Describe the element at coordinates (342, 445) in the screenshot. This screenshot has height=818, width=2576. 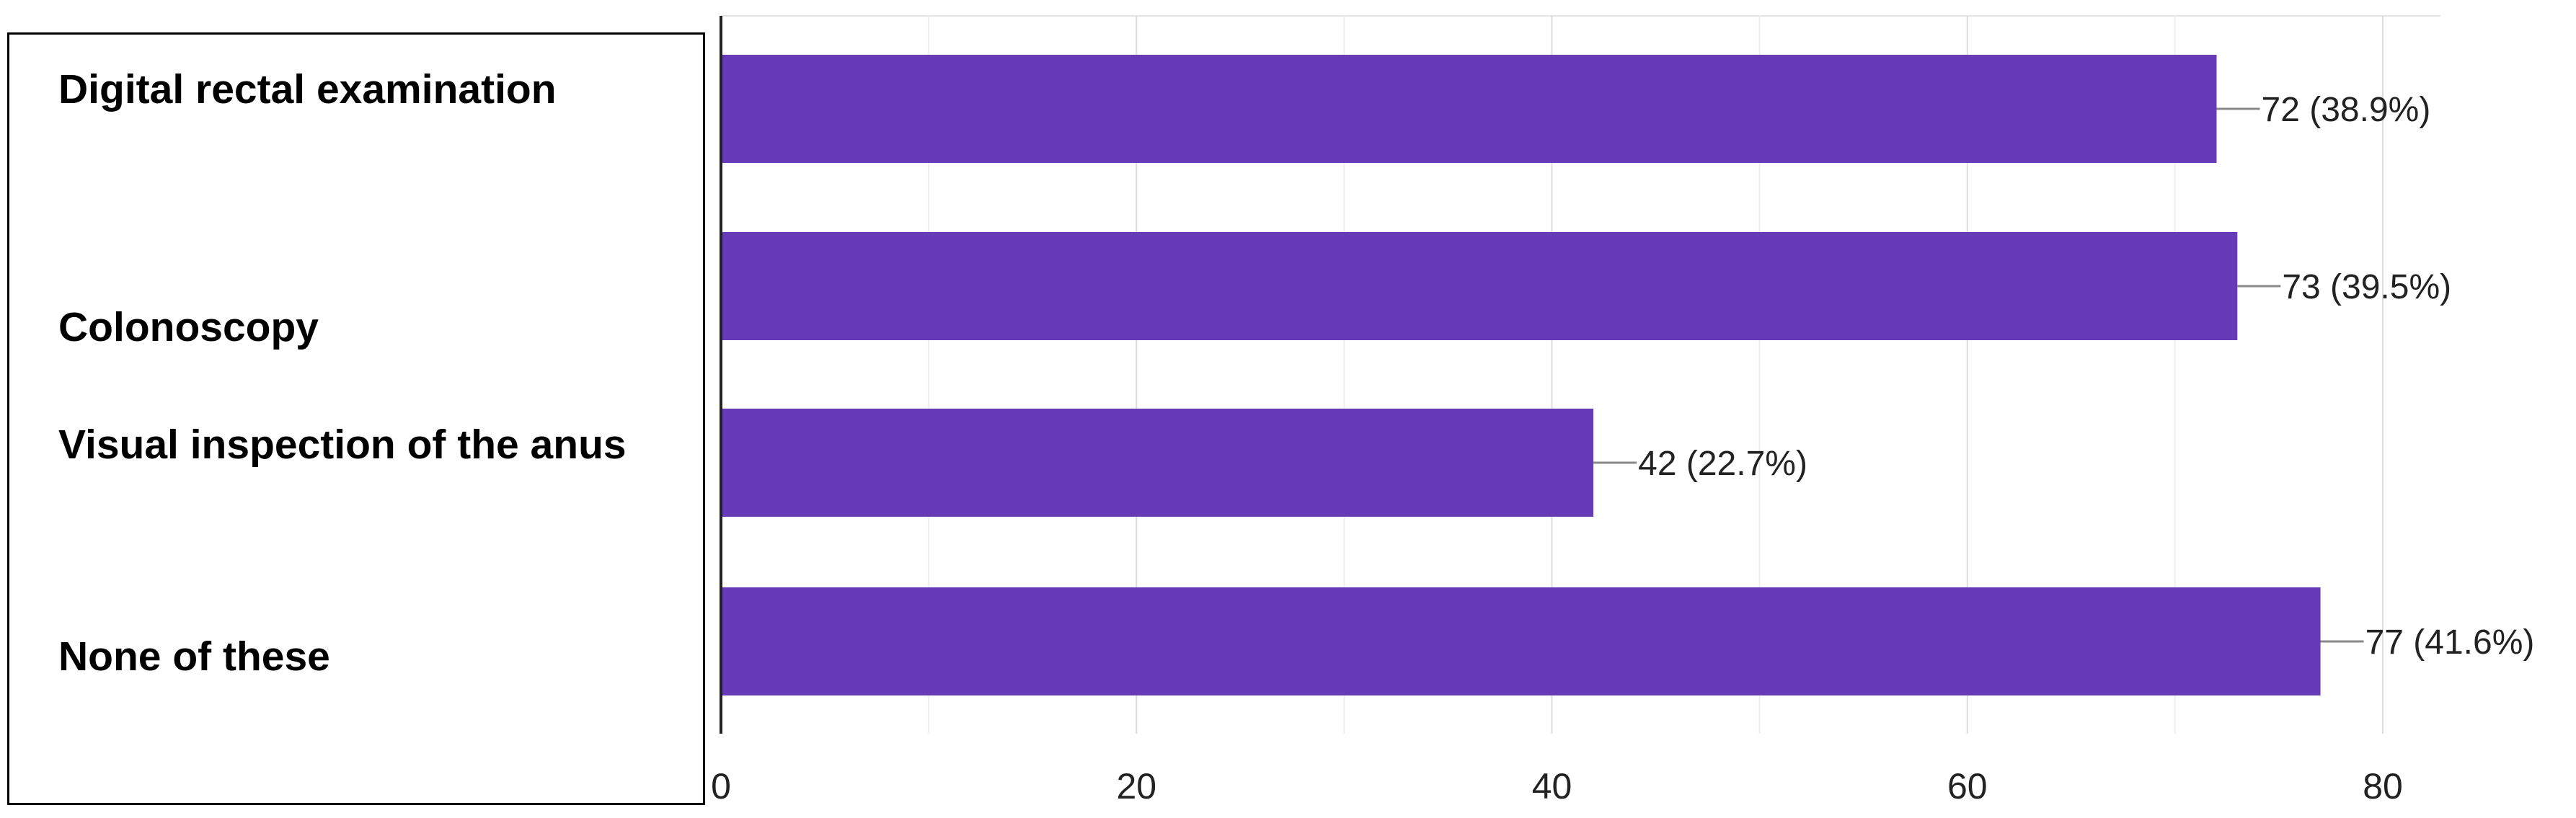
I see `category-label-visual-inspection: Visual inspection of the anus` at that location.